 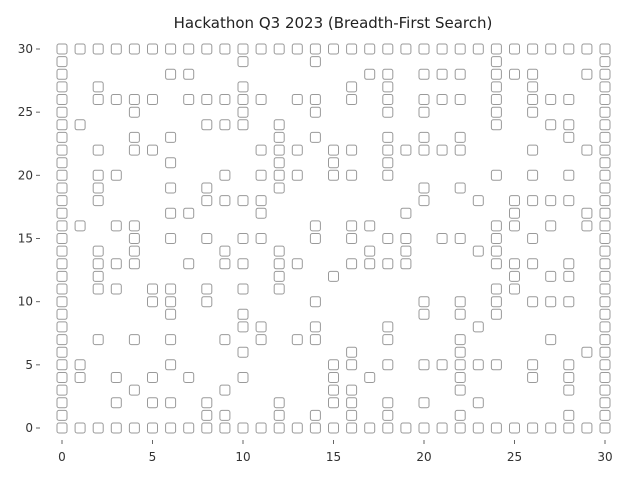 I want to click on y-tick-label: 20, so click(x=25, y=175).